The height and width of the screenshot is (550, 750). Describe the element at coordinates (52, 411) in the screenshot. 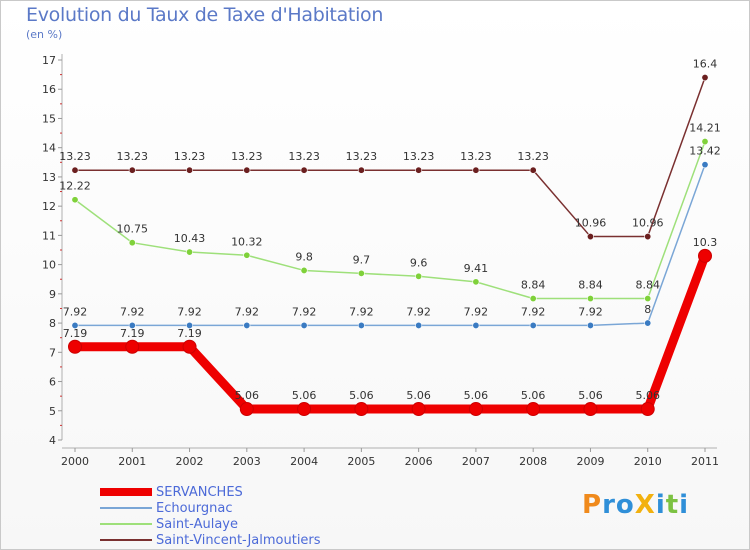

I see `y-tick-label: 5` at that location.